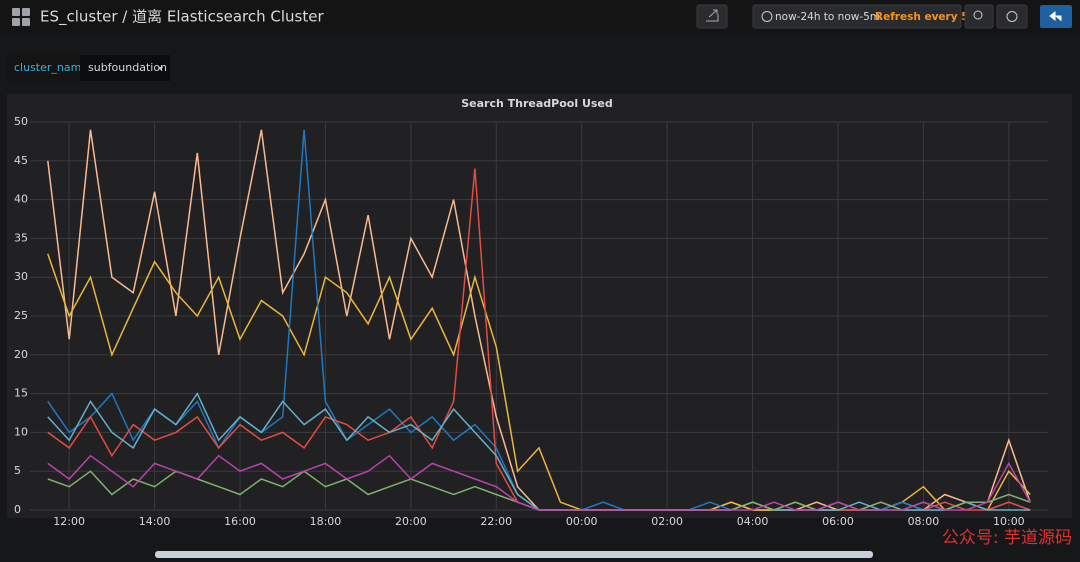 The width and height of the screenshot is (1080, 562). Describe the element at coordinates (582, 521) in the screenshot. I see `x-tick-label: 00:00` at that location.